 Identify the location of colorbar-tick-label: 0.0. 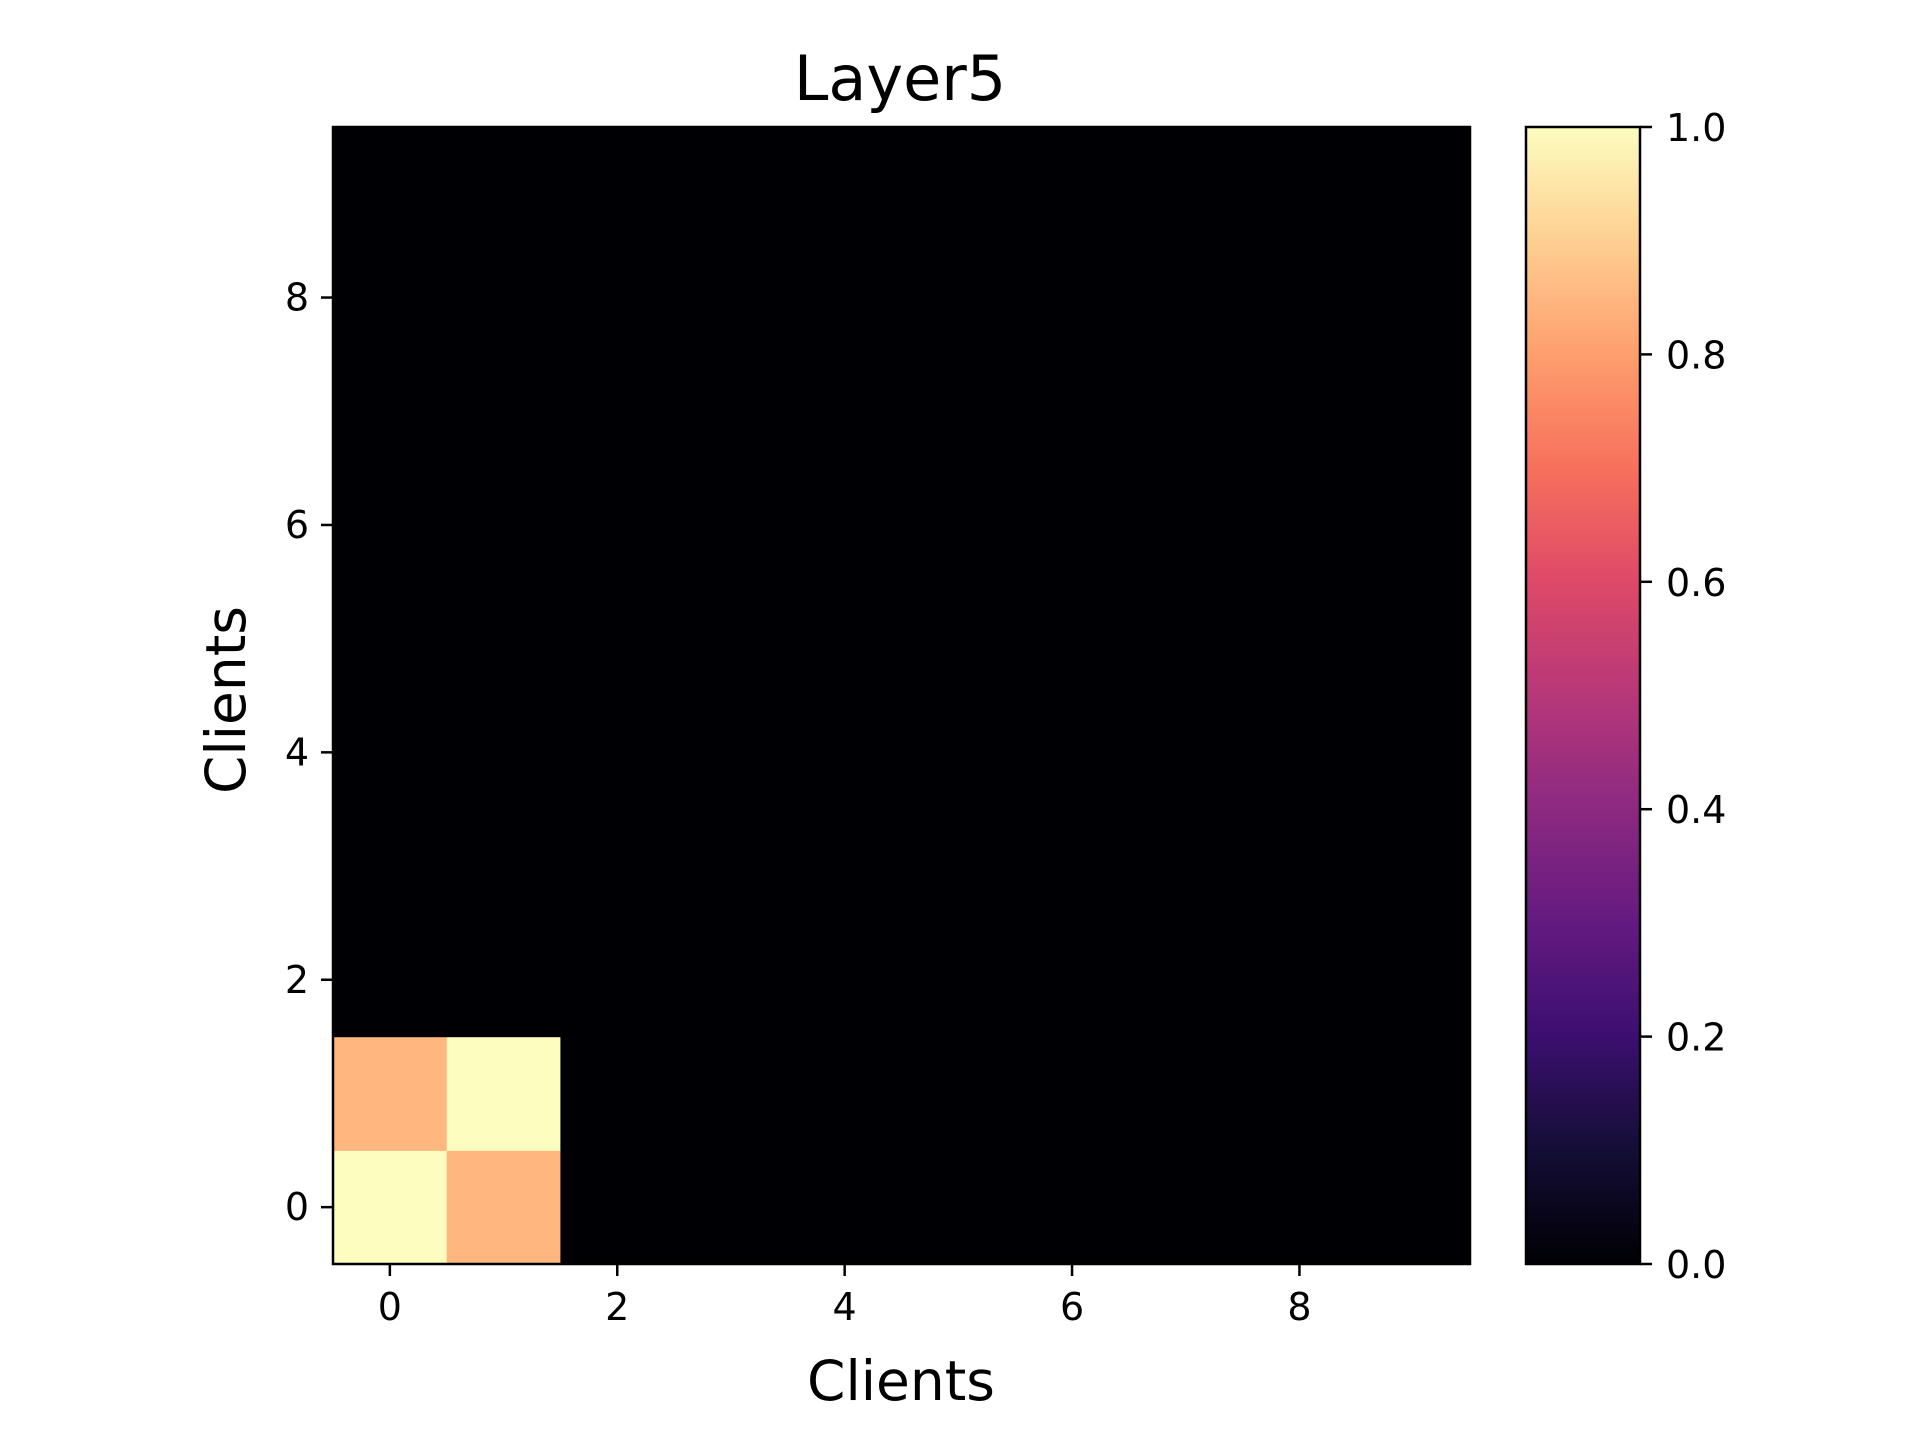
(1696, 1265).